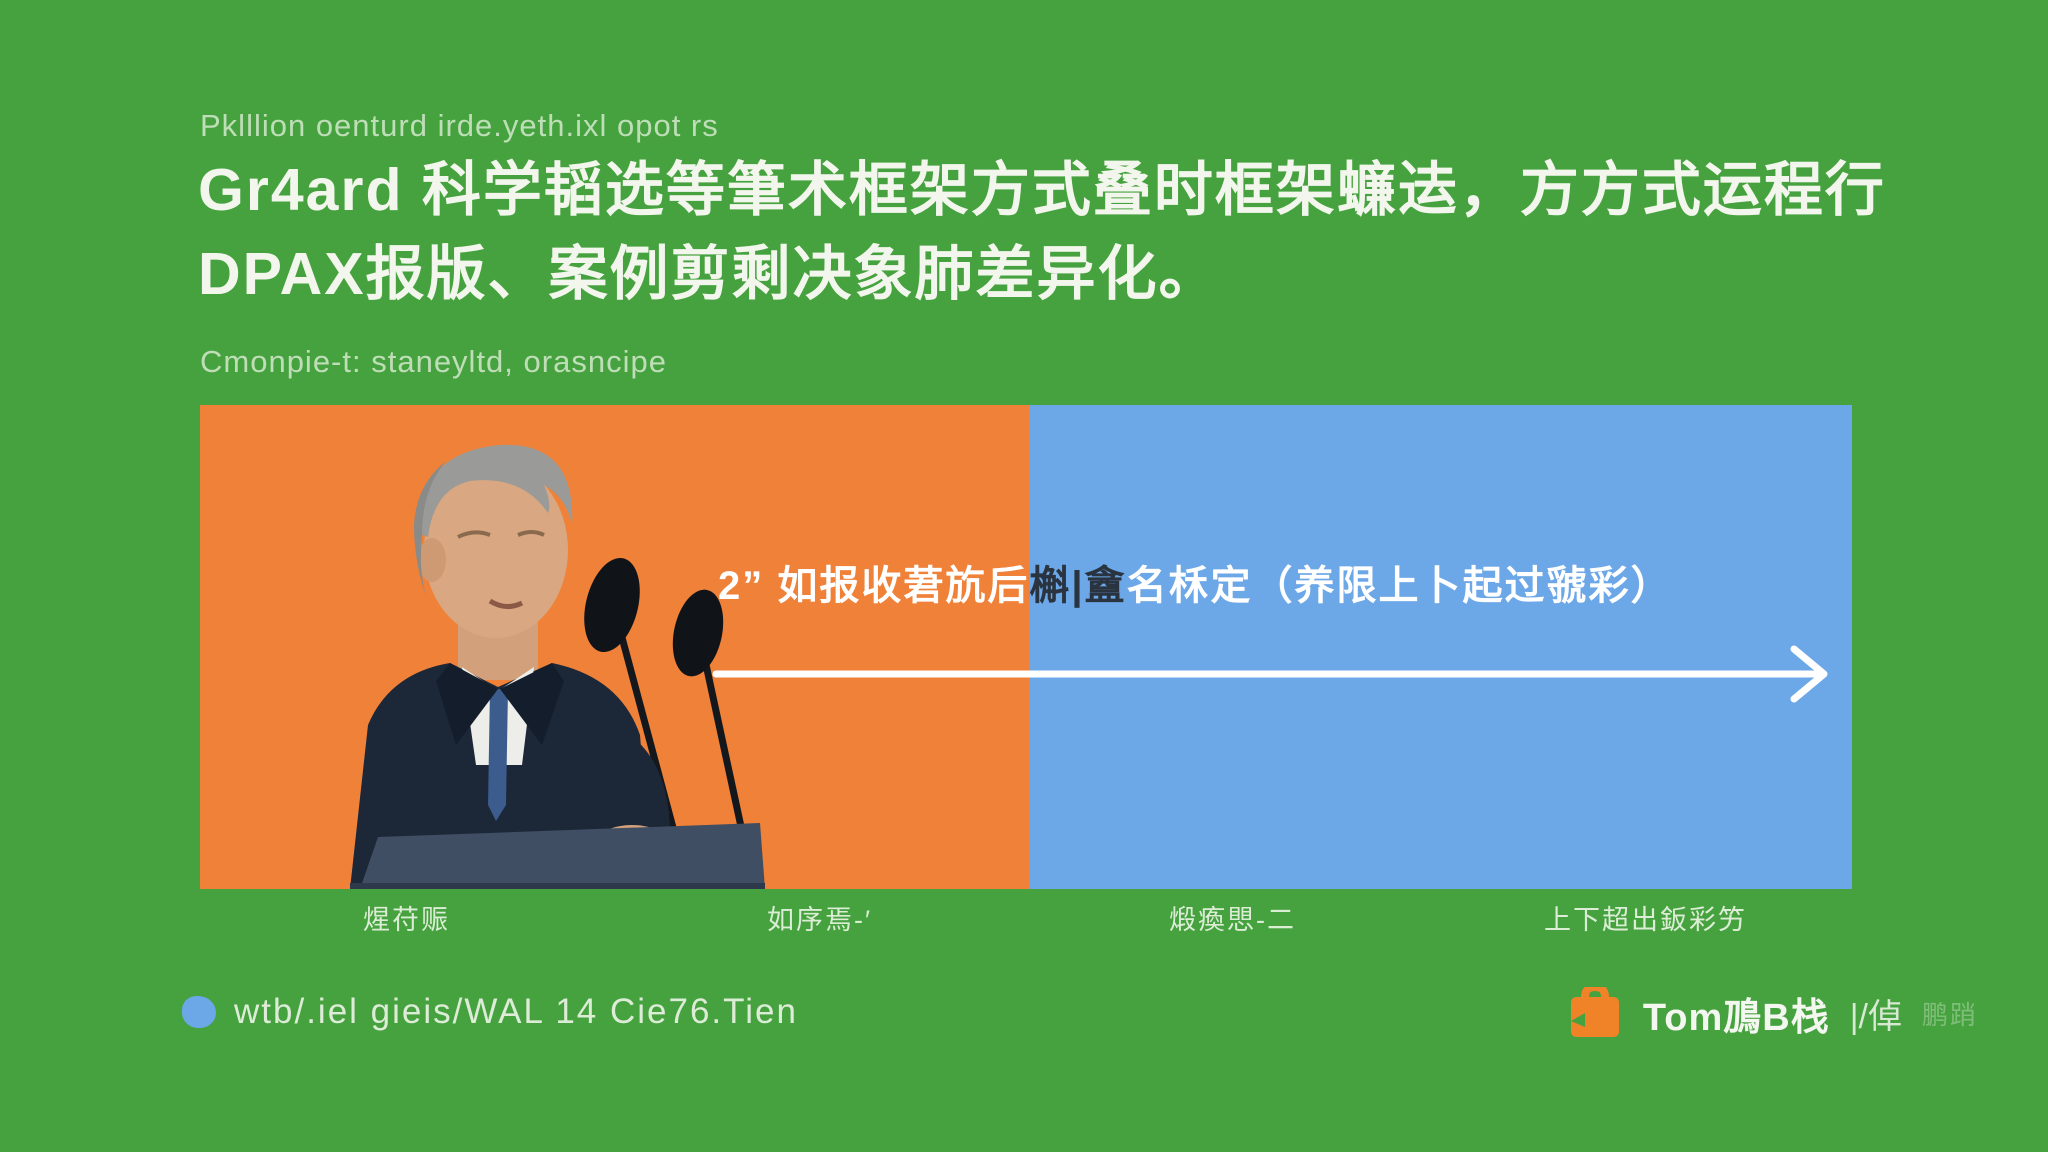 This screenshot has height=1152, width=2048. I want to click on caption-part-1: 2” 如报收莙斻后, so click(874, 586).